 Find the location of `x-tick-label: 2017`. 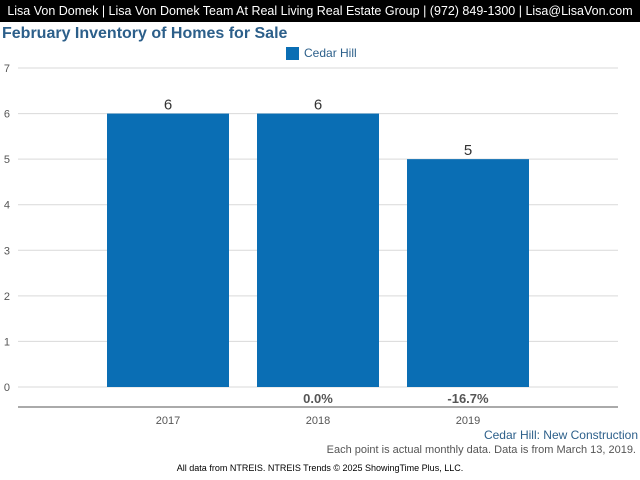

x-tick-label: 2017 is located at coordinates (168, 421).